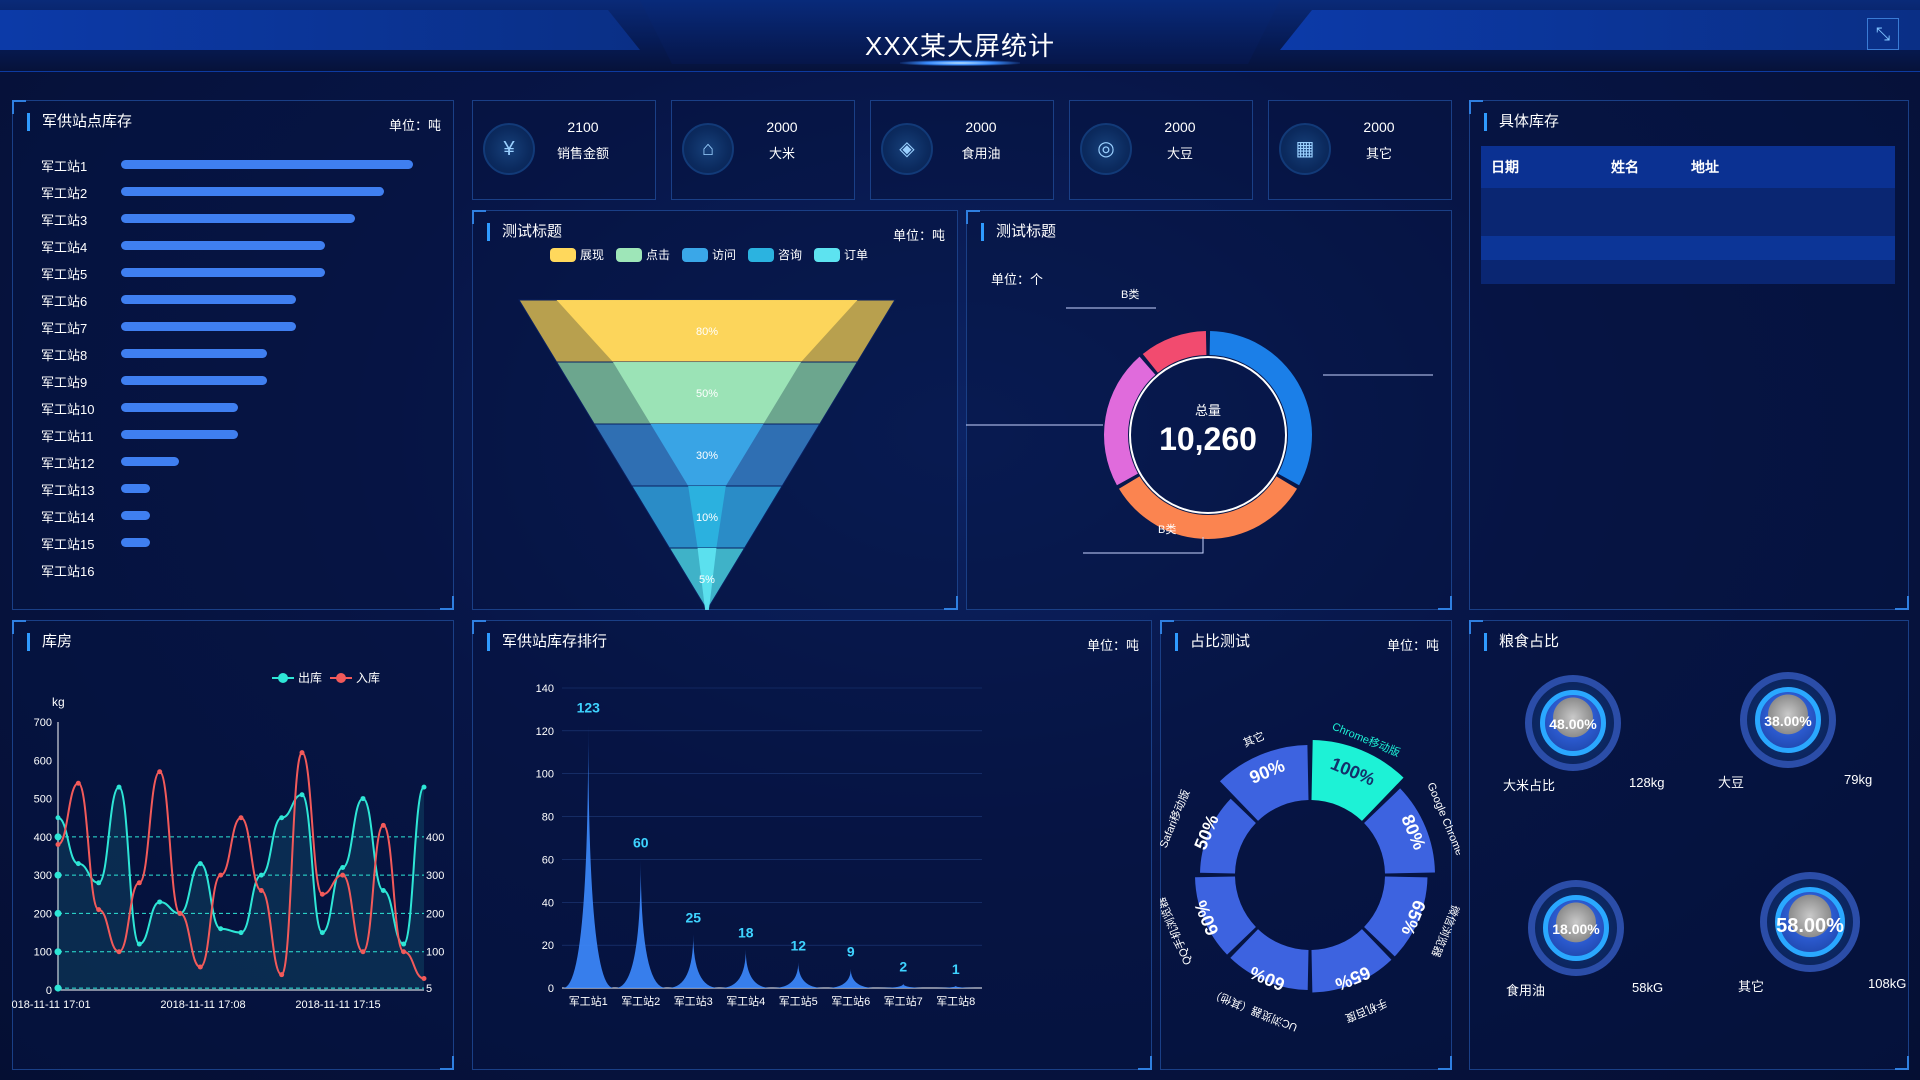 This screenshot has height=1080, width=1920. I want to click on y-tick-label: 300, so click(43, 876).